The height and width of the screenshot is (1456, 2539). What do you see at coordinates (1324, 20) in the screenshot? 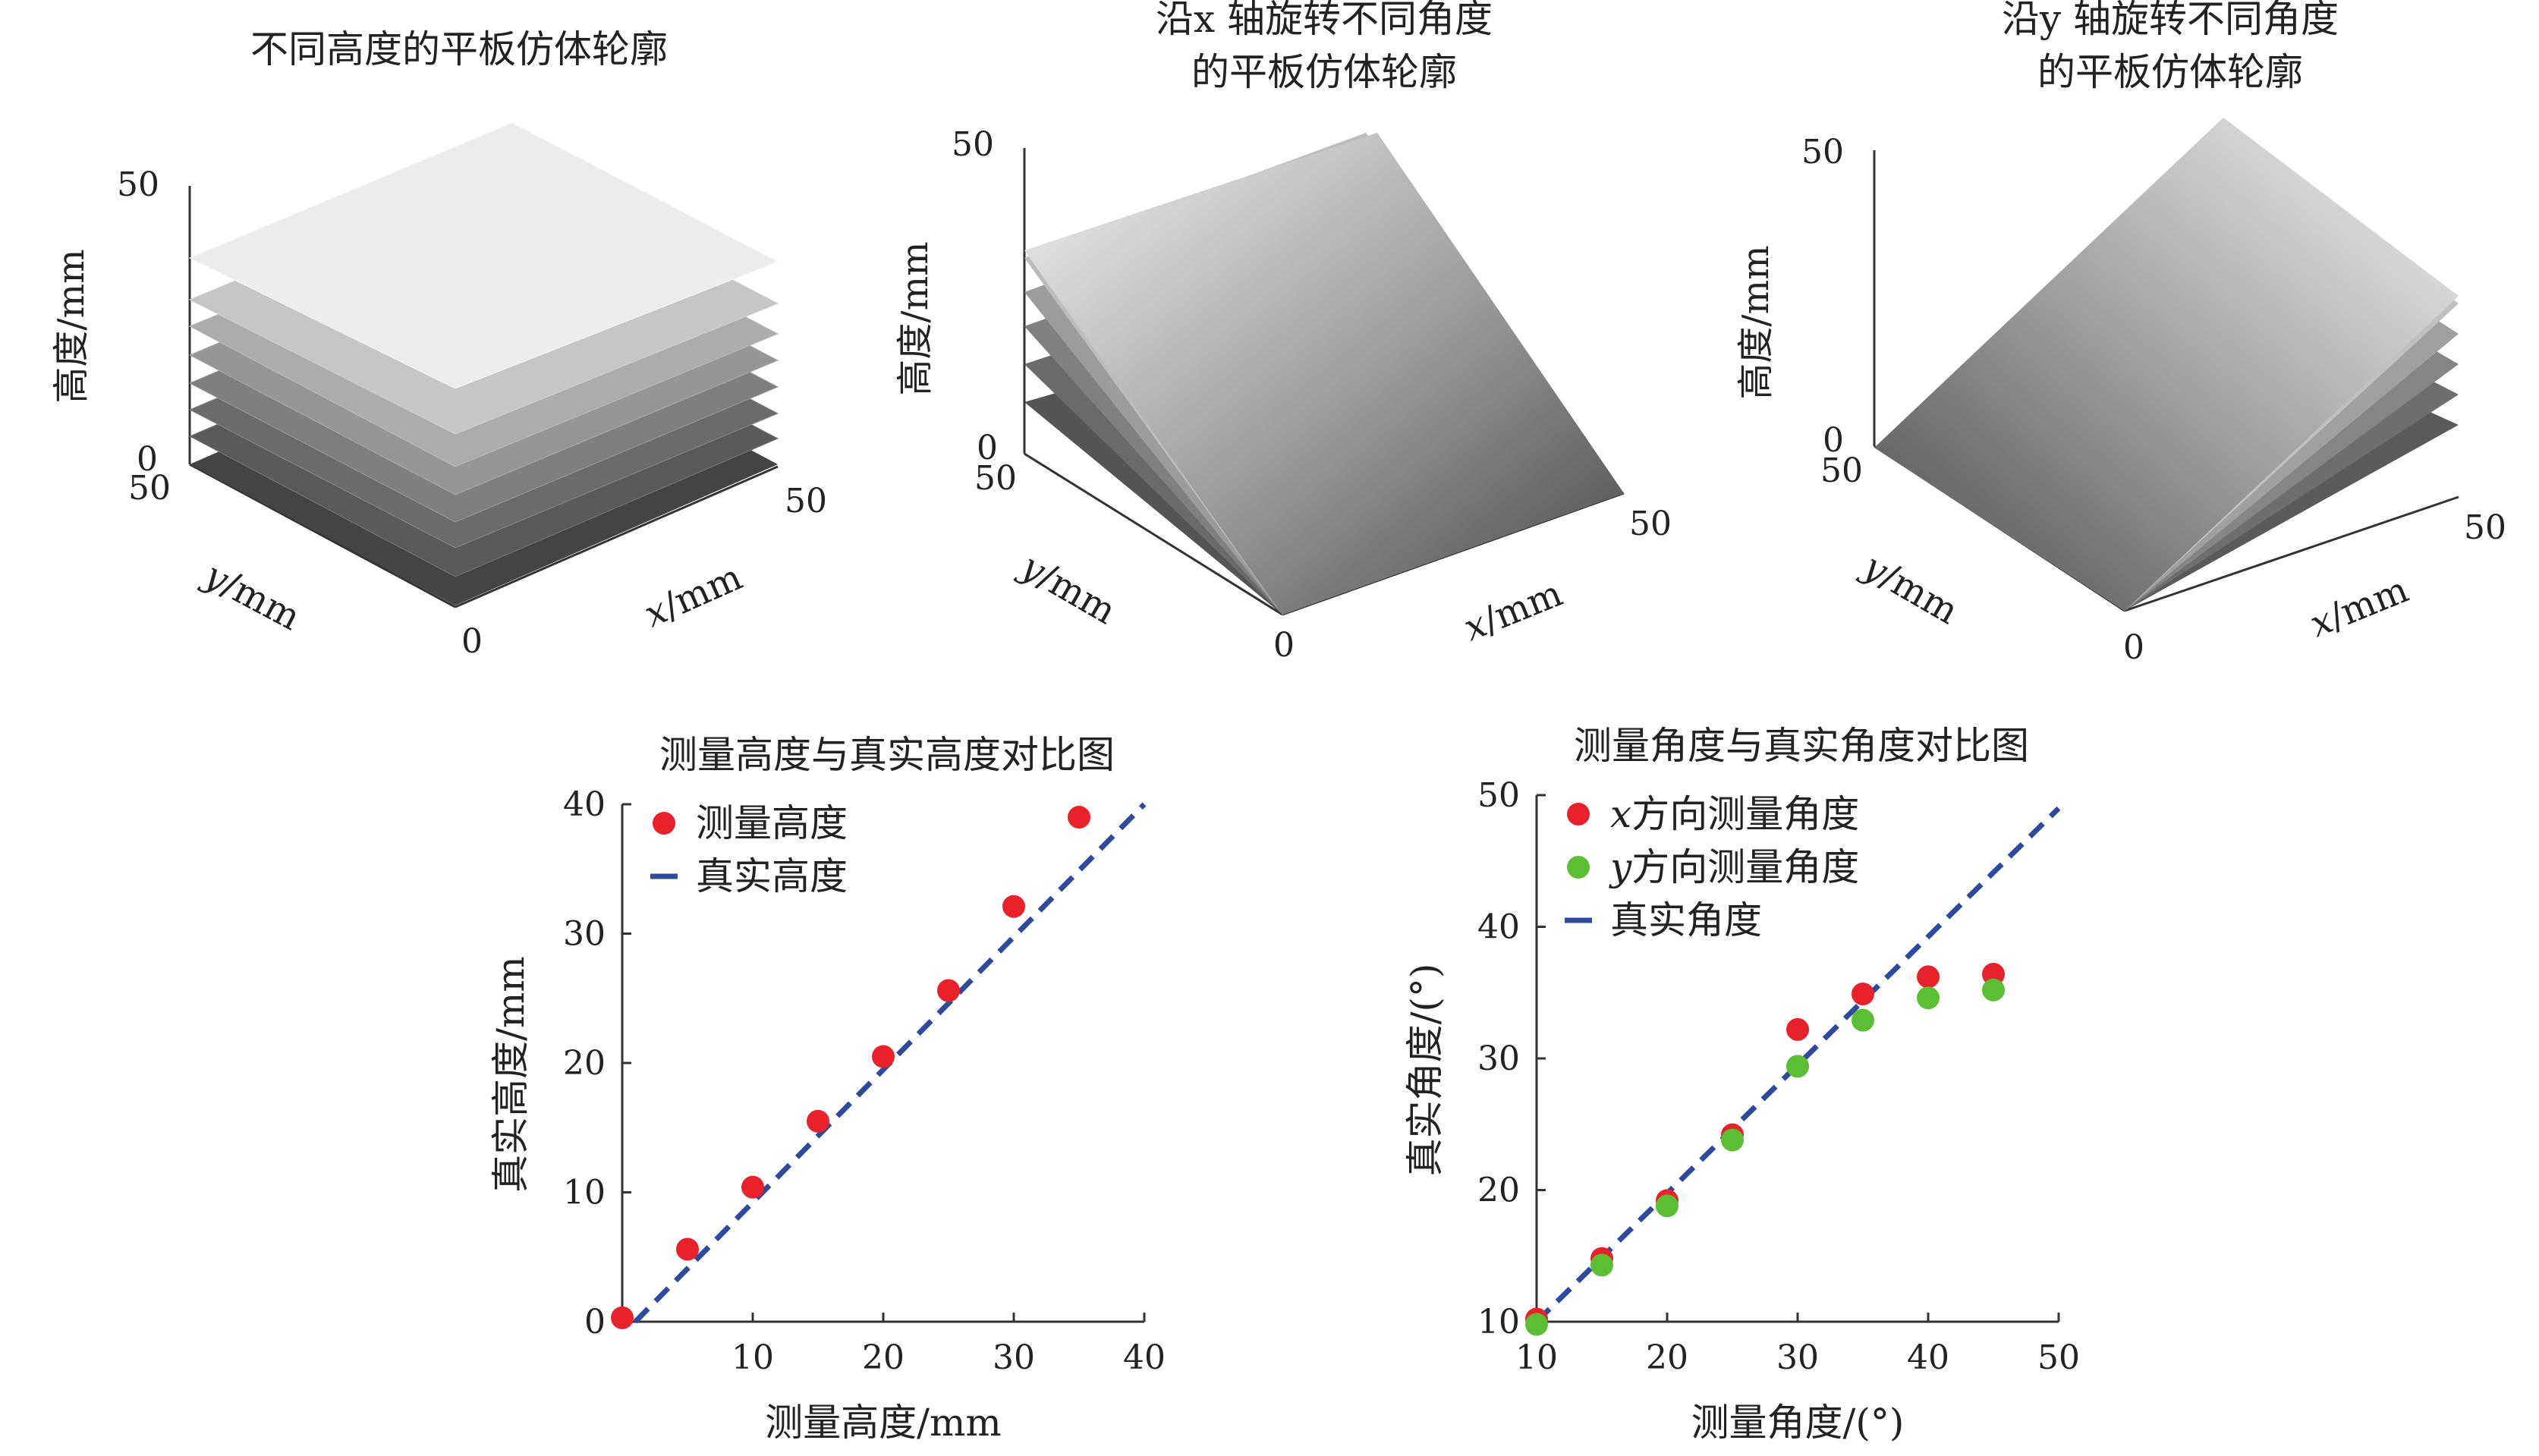
I see `panel-title-line: 沿x 轴旋转不同角度` at bounding box center [1324, 20].